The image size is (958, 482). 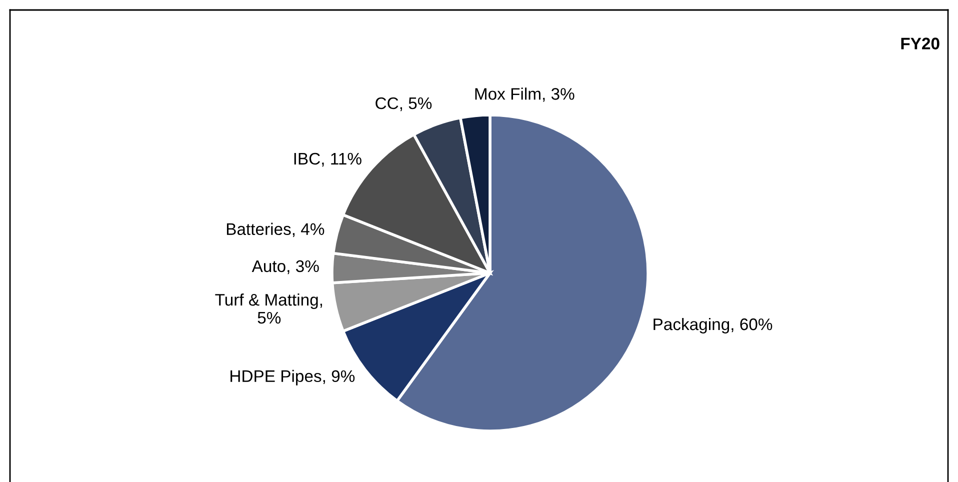 I want to click on slice-label: IBC, 11%, so click(x=328, y=159).